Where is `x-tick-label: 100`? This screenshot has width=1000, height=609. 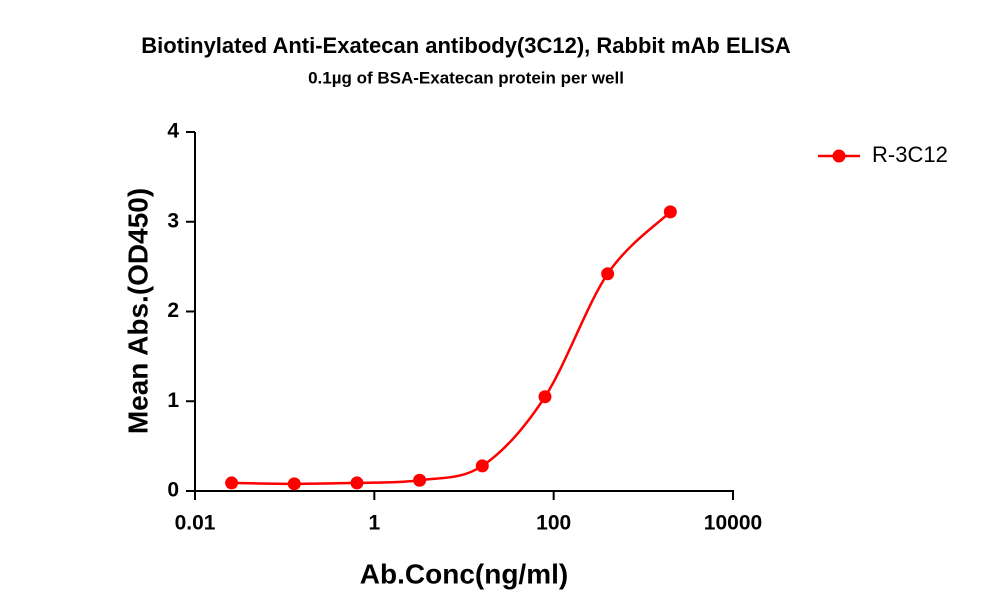 x-tick-label: 100 is located at coordinates (553, 523).